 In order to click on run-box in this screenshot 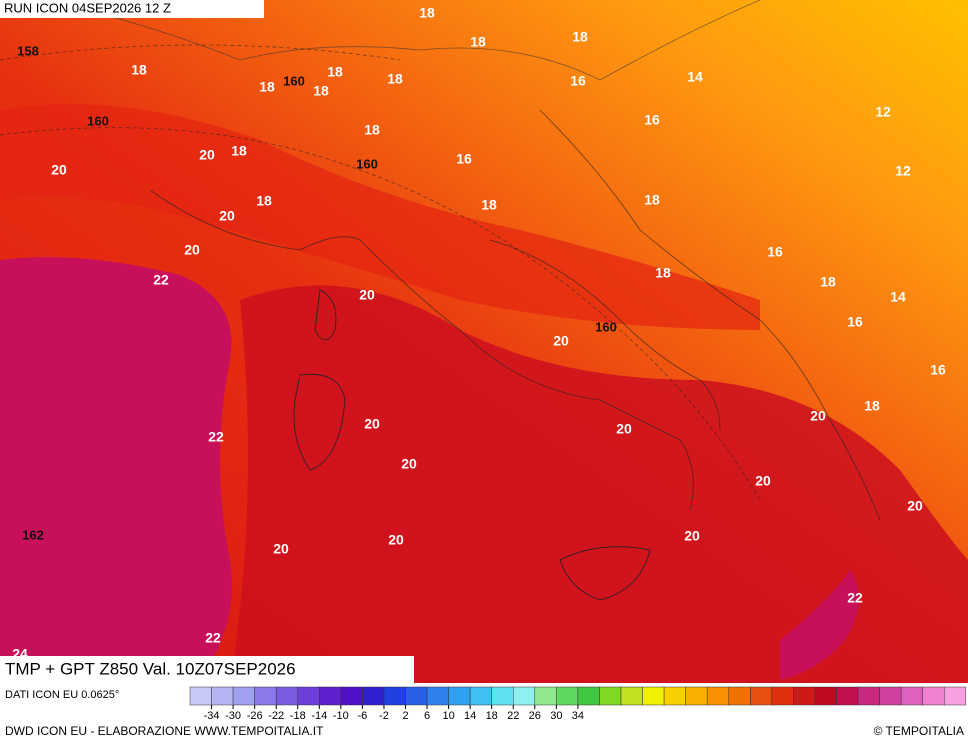, I will do `click(132, 9)`.